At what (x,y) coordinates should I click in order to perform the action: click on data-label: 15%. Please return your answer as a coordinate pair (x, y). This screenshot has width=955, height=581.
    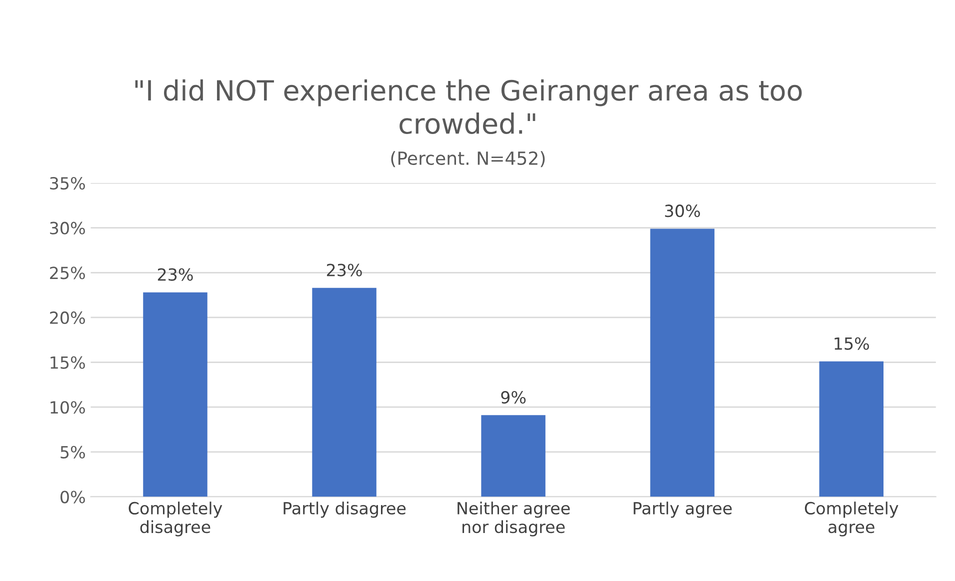
    Looking at the image, I should click on (851, 343).